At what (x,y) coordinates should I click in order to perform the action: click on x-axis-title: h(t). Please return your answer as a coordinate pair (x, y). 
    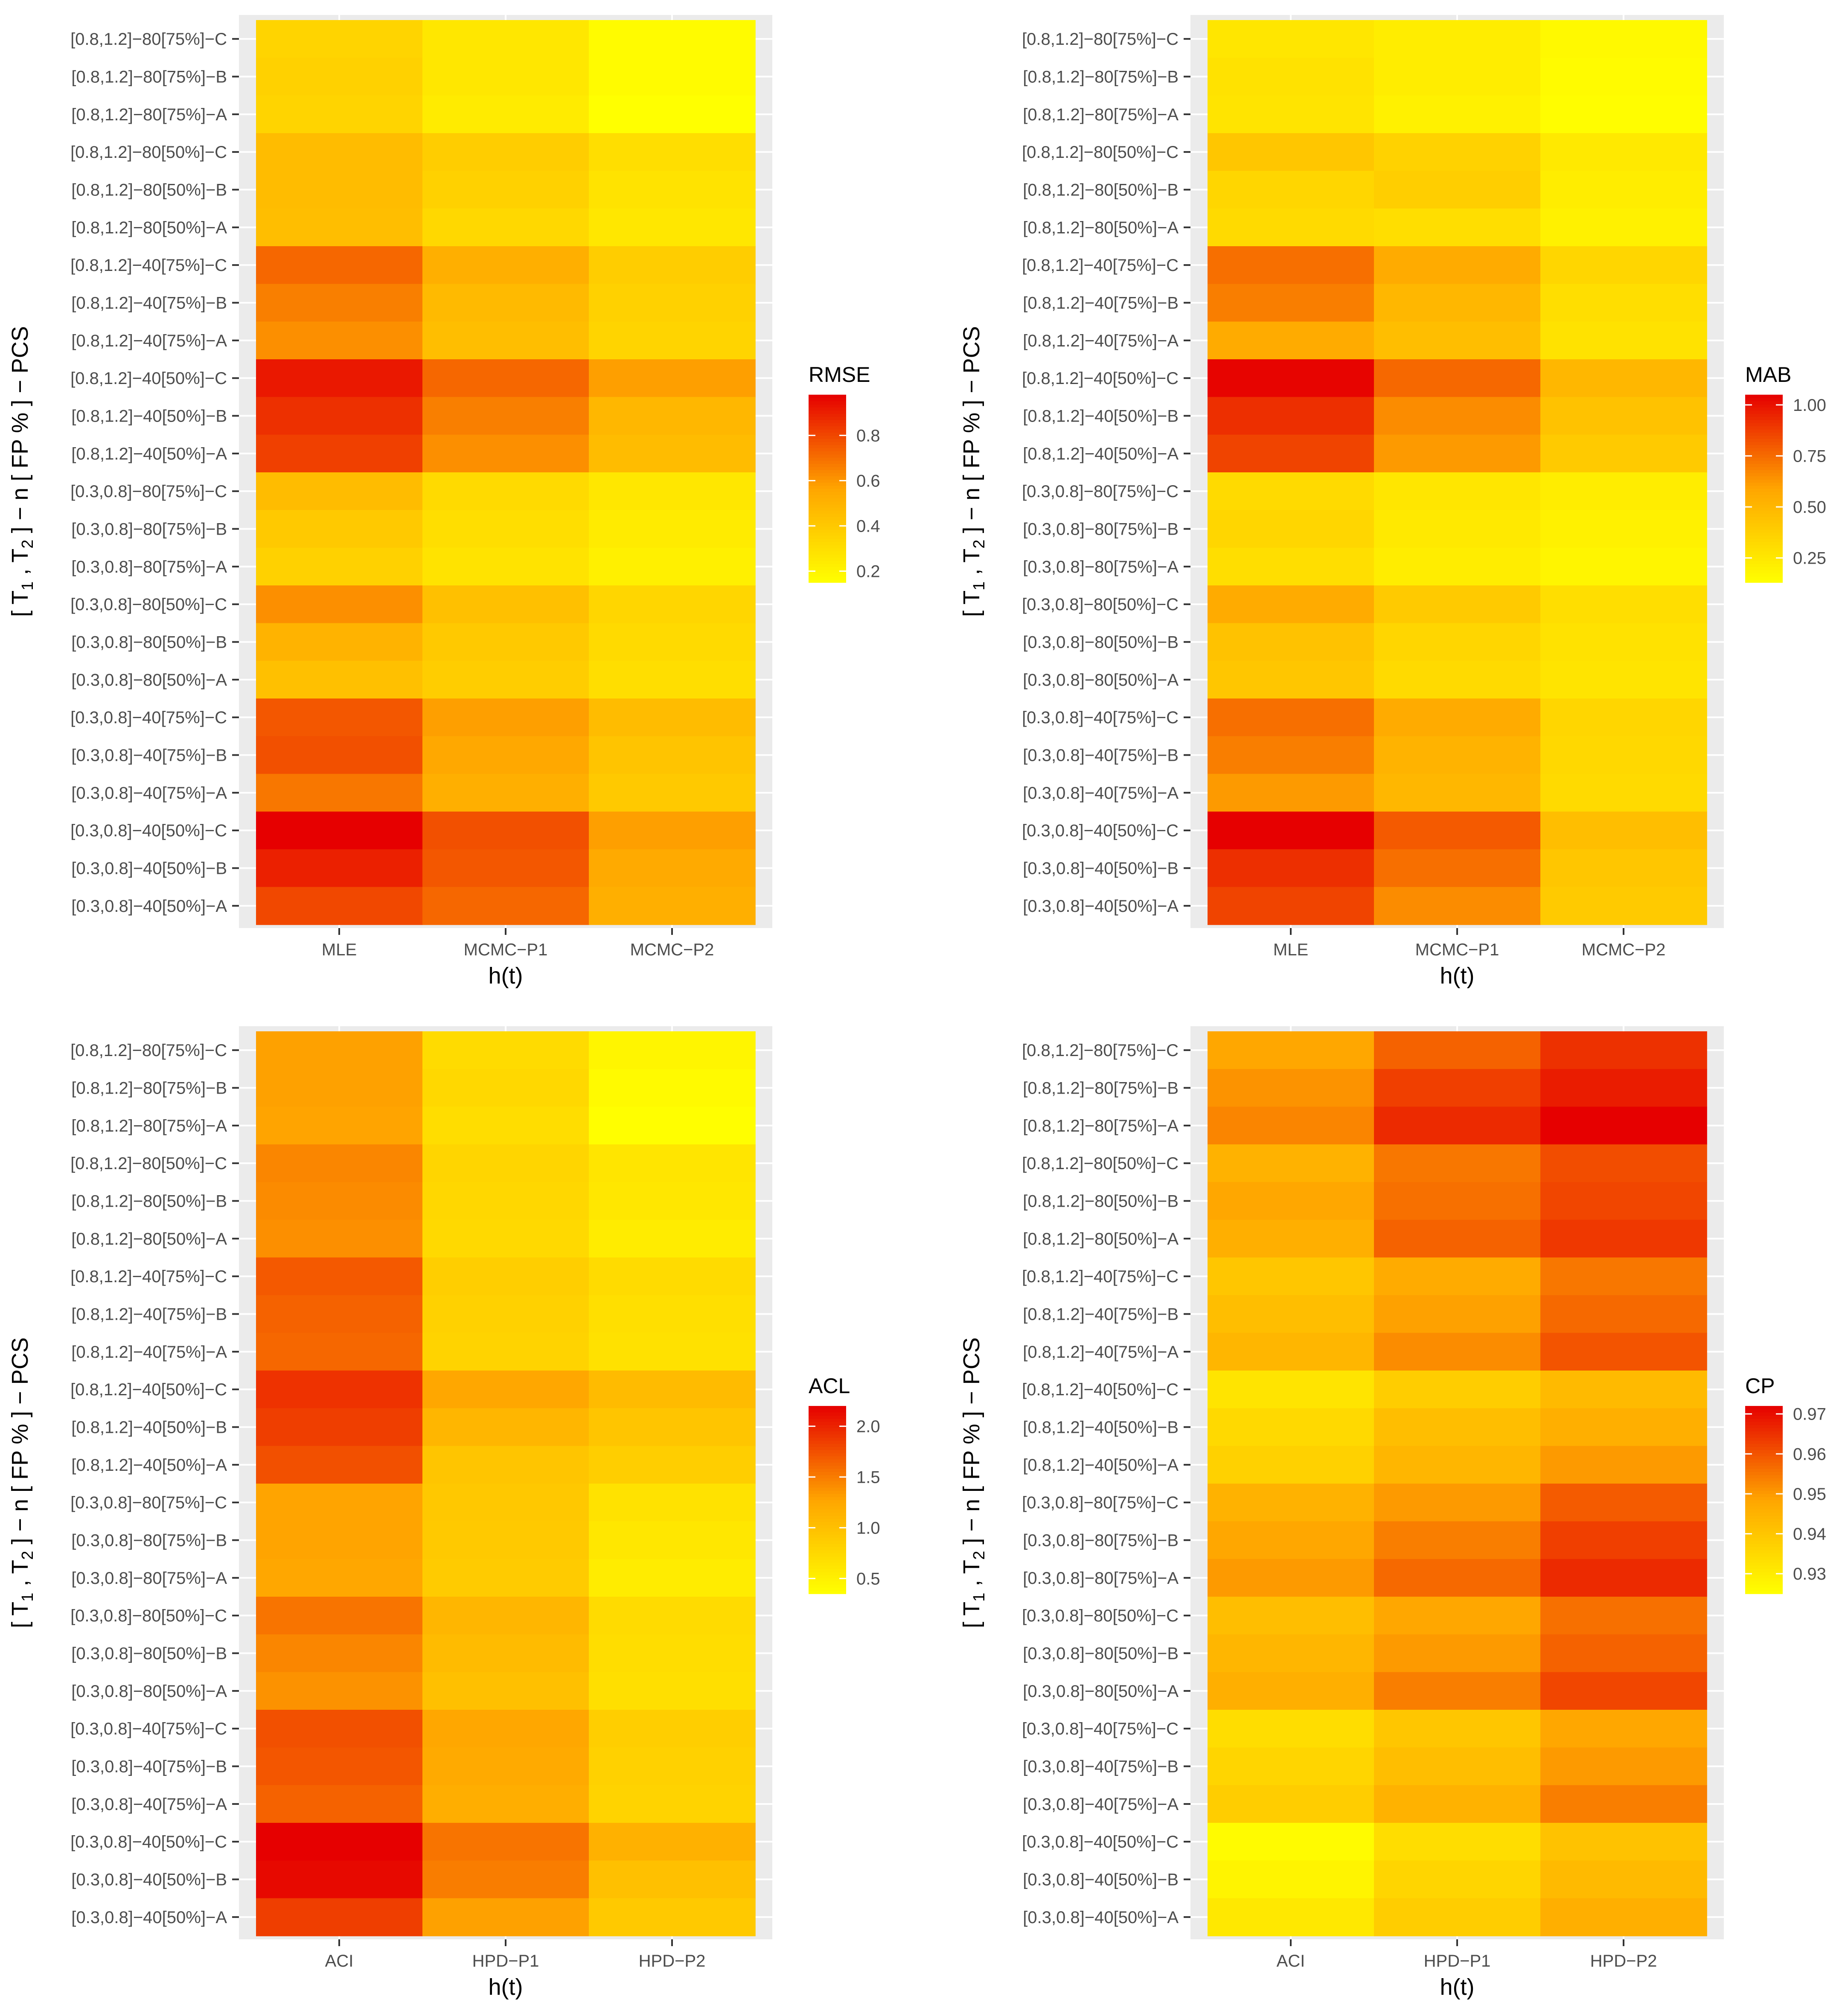
    Looking at the image, I should click on (506, 1987).